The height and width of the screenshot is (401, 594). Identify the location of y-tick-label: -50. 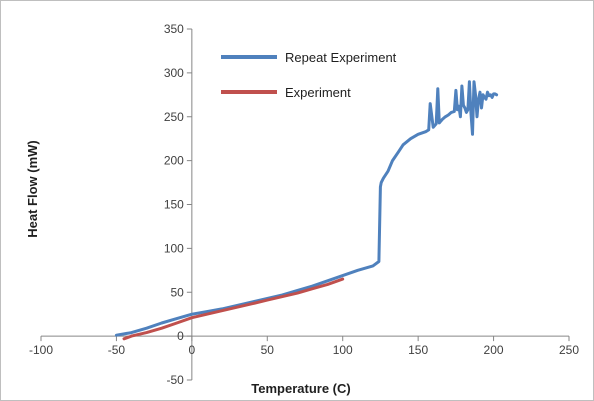
(176, 380).